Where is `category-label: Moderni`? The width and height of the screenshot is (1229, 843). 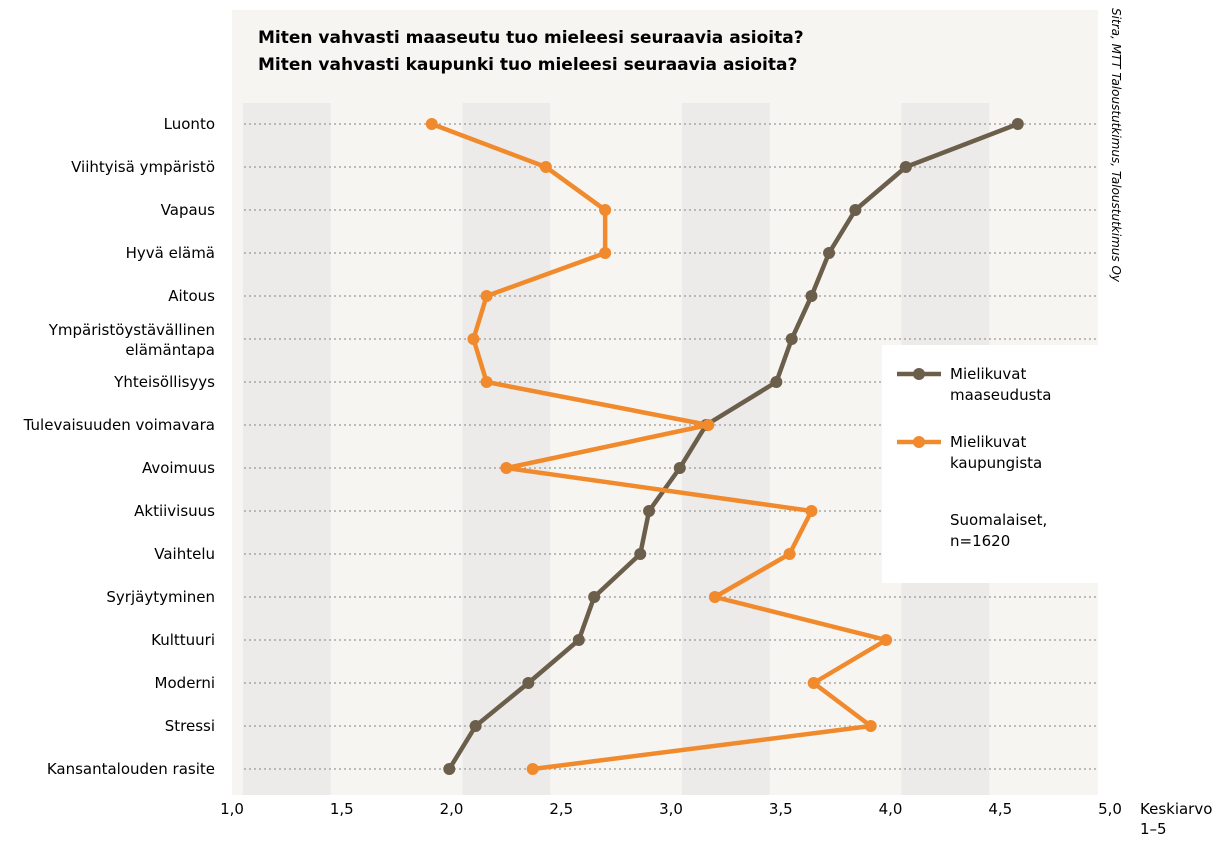 category-label: Moderni is located at coordinates (185, 683).